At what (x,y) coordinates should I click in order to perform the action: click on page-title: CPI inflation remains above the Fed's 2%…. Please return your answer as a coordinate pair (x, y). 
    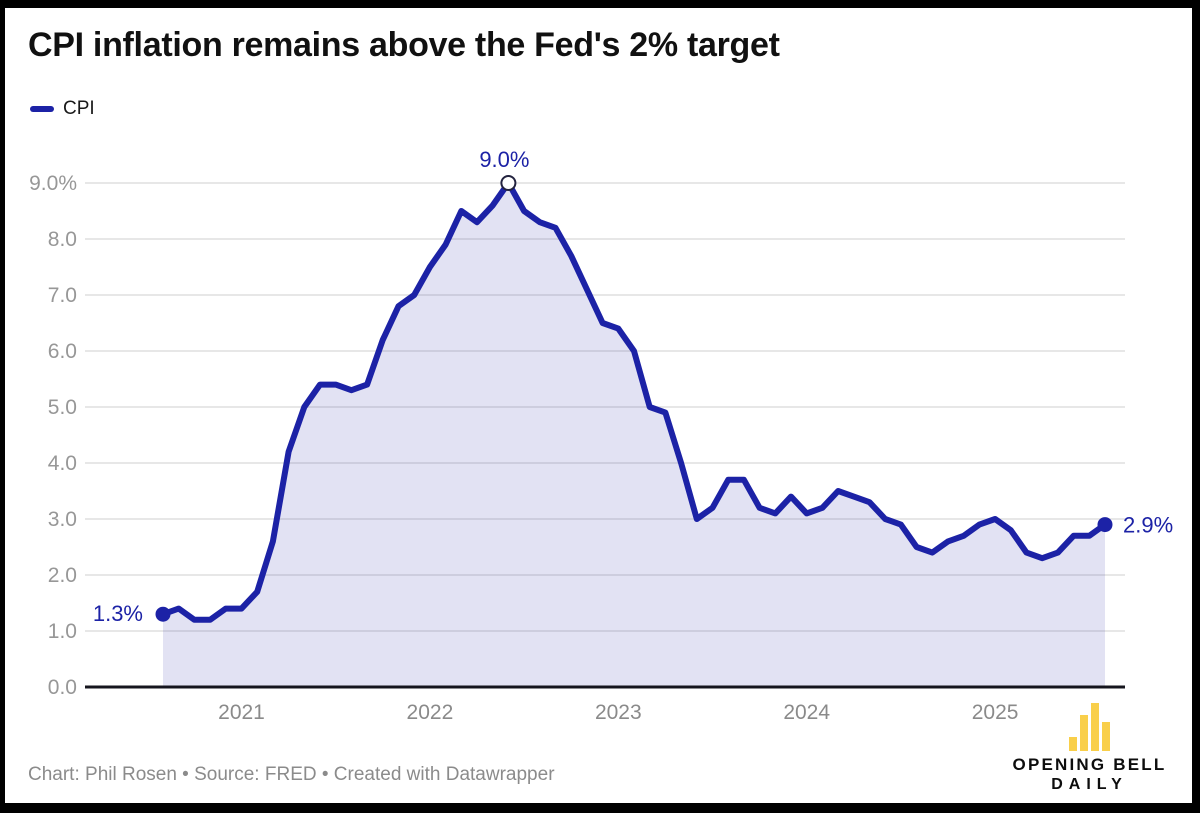
    Looking at the image, I should click on (404, 45).